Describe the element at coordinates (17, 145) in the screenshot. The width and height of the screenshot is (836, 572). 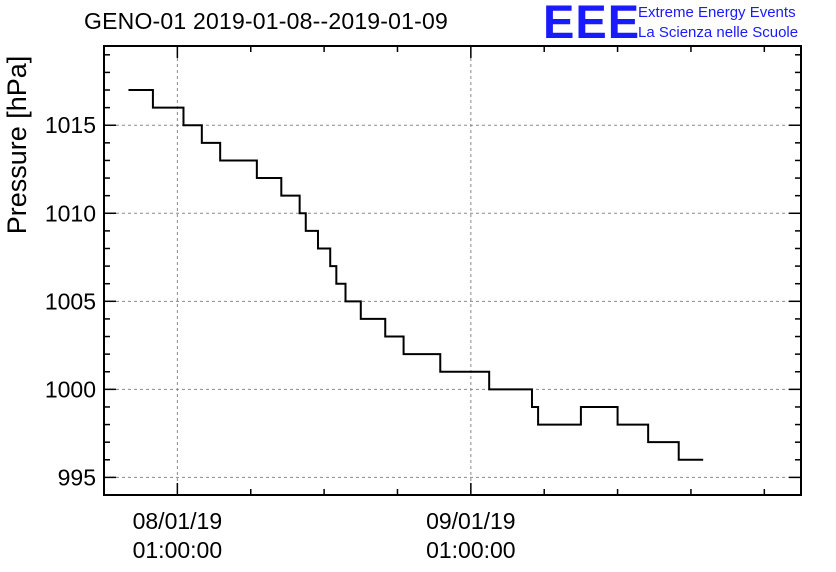
I see `y-axis-label: Pressure [hPa]` at that location.